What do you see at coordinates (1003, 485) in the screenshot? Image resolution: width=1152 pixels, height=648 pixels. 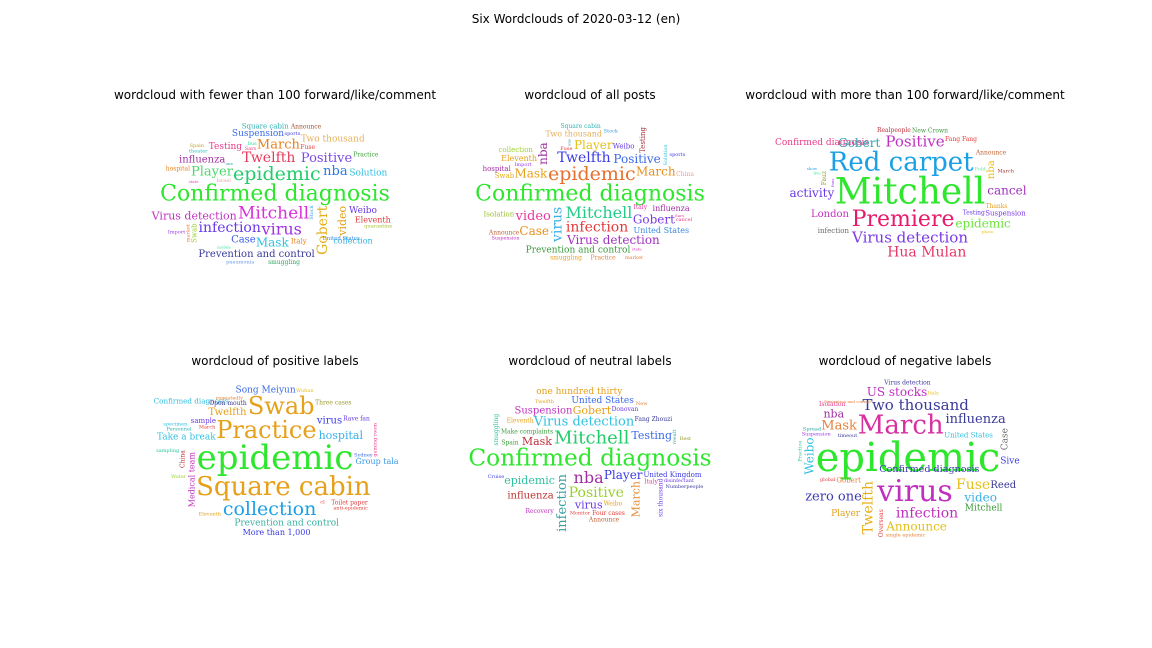 I see `wordcloud-word: Reed` at bounding box center [1003, 485].